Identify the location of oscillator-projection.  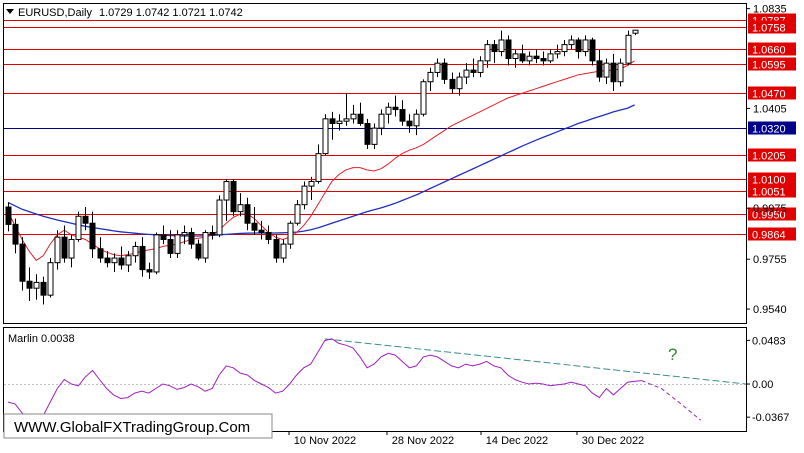
(671, 400).